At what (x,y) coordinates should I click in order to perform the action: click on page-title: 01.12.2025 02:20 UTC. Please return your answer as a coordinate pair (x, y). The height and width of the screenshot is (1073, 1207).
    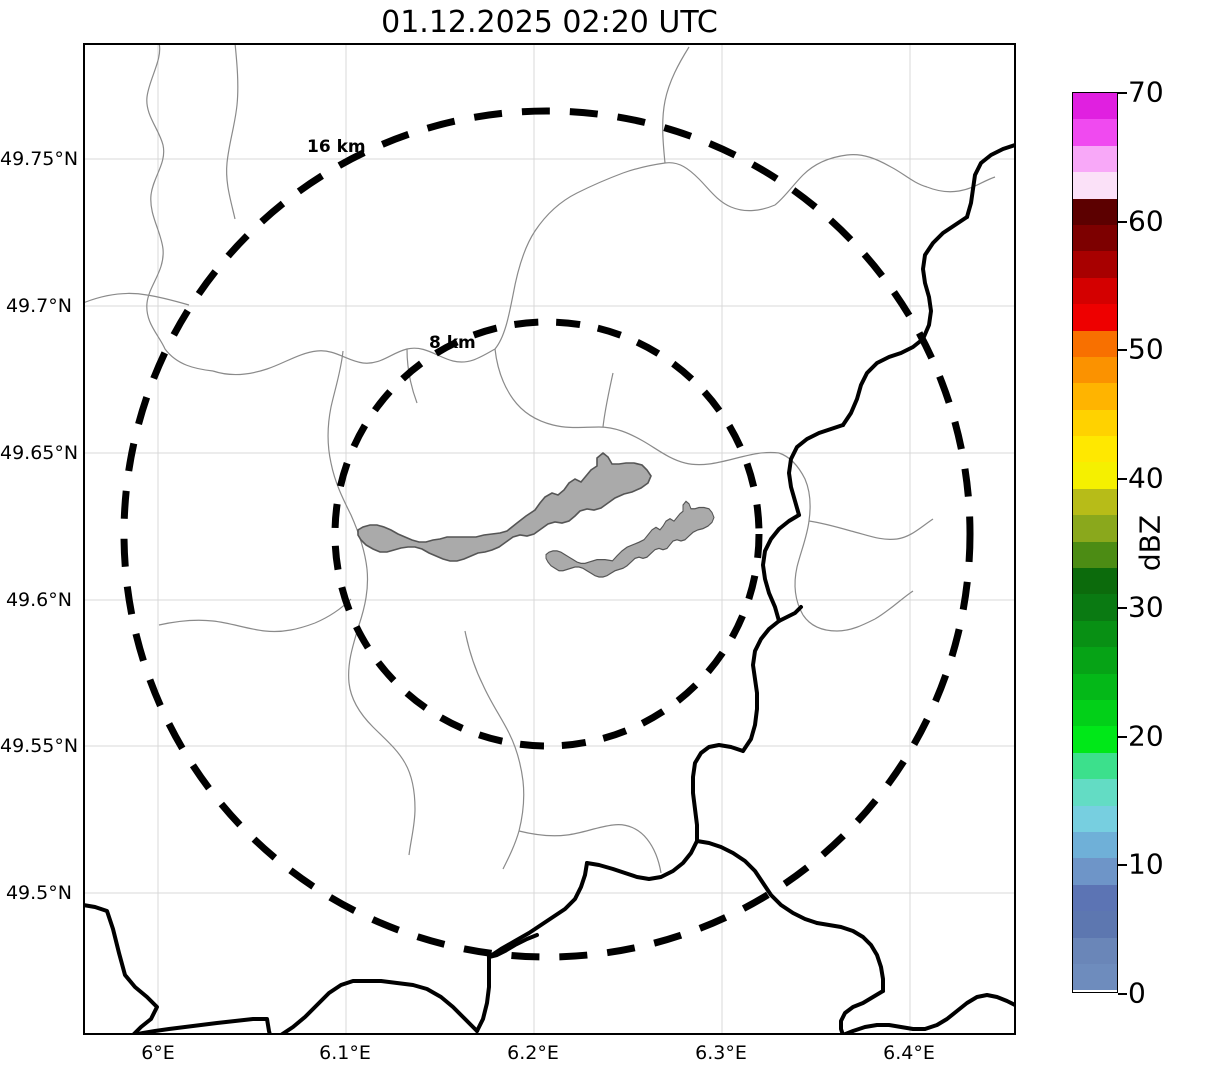
    Looking at the image, I should click on (549, 22).